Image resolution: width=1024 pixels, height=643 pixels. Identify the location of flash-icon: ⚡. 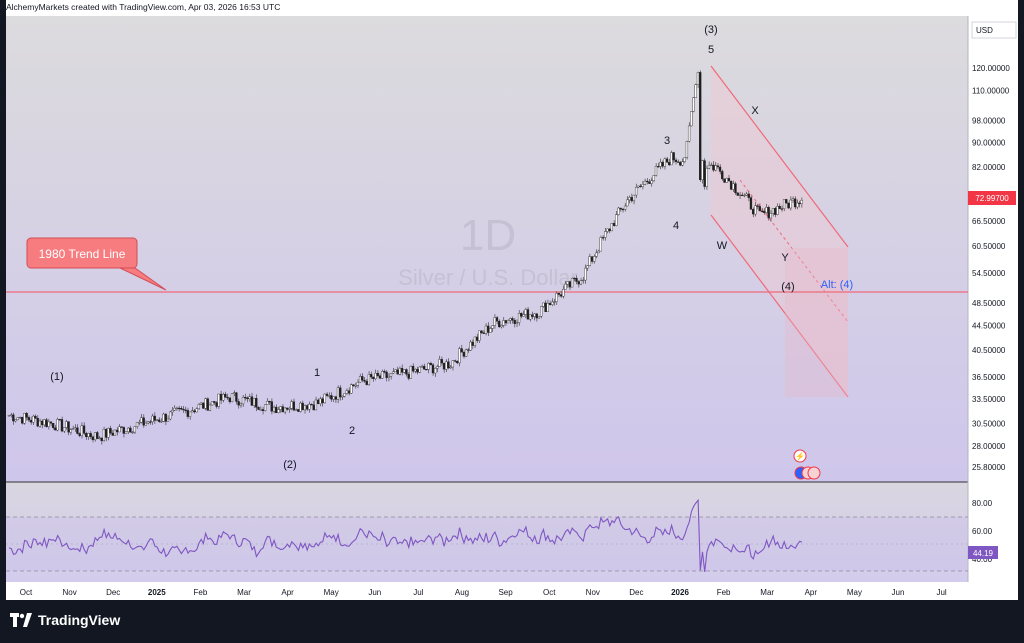
(800, 456).